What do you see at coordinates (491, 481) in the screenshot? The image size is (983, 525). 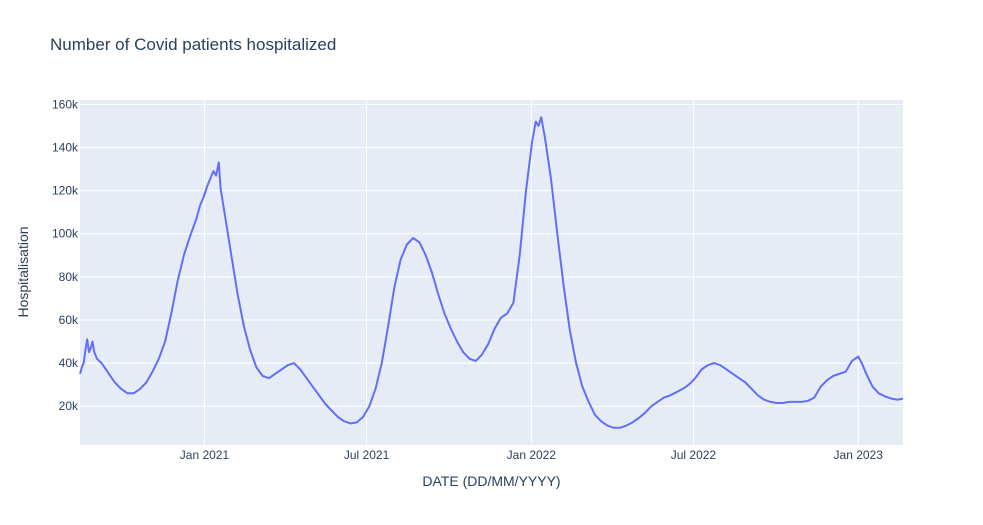 I see `x-axis-title: DATE (DD/MM/YYYY)` at bounding box center [491, 481].